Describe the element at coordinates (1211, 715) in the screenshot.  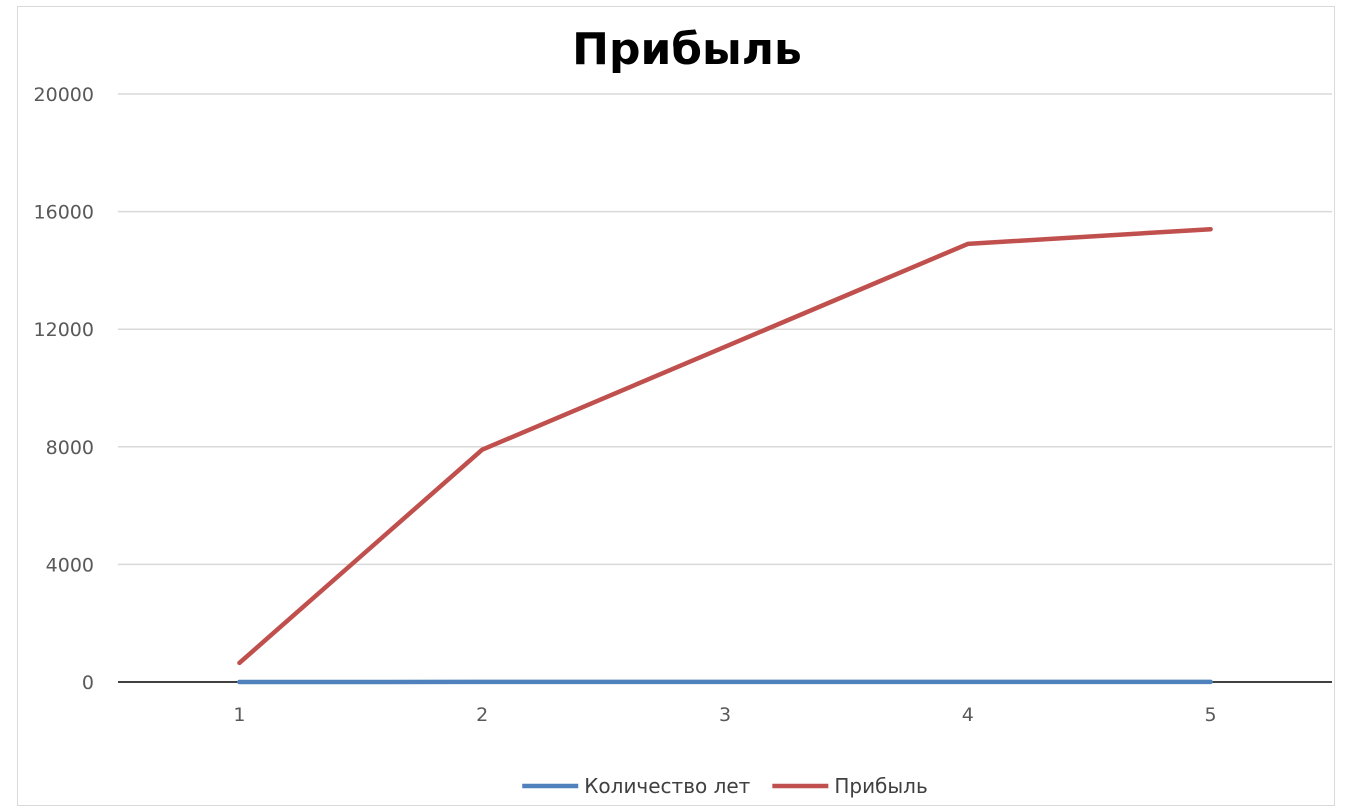
I see `x-tick-label: 5` at that location.